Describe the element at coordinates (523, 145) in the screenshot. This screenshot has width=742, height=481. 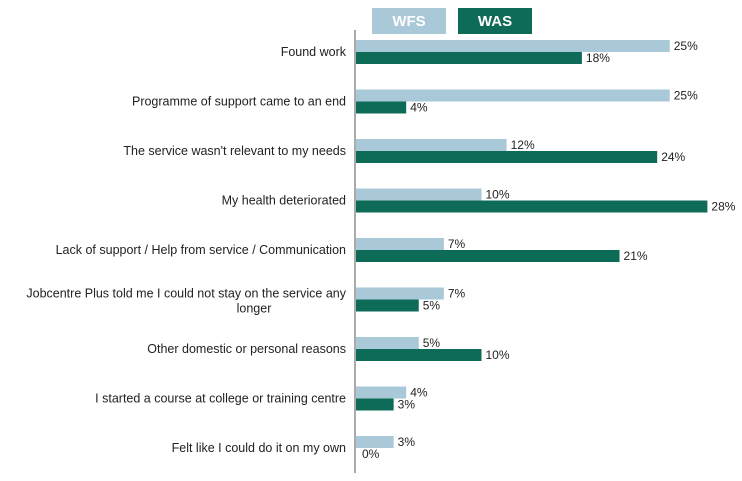
I see `data-label: 12%` at that location.